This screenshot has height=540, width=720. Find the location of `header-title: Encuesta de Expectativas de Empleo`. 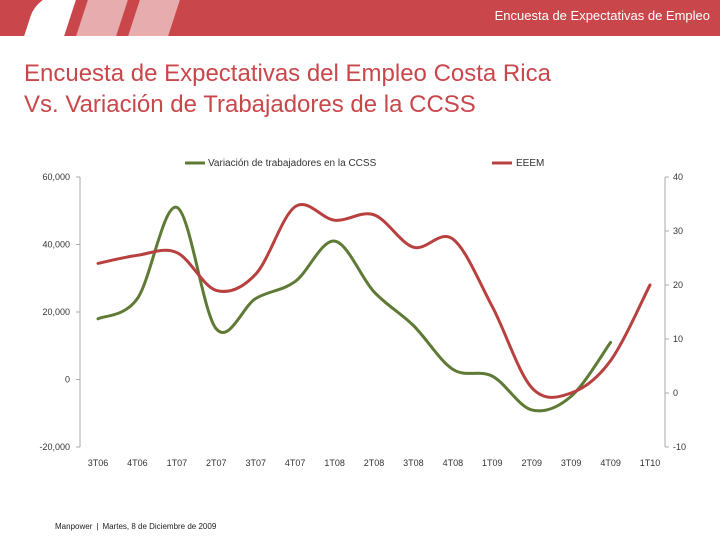

header-title: Encuesta de Expectativas de Empleo is located at coordinates (602, 15).